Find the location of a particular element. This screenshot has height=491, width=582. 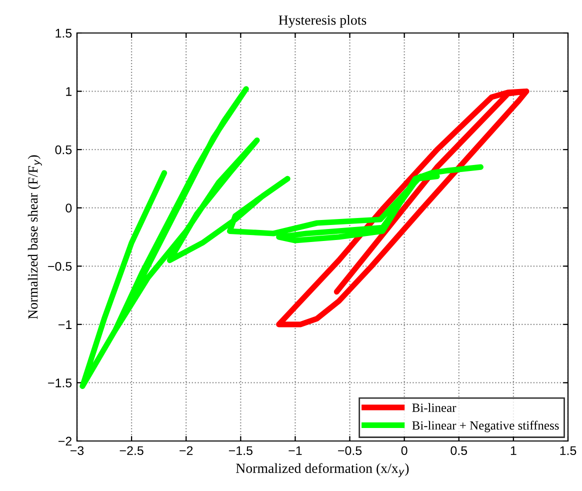

x-tick-label: 0 is located at coordinates (404, 451).